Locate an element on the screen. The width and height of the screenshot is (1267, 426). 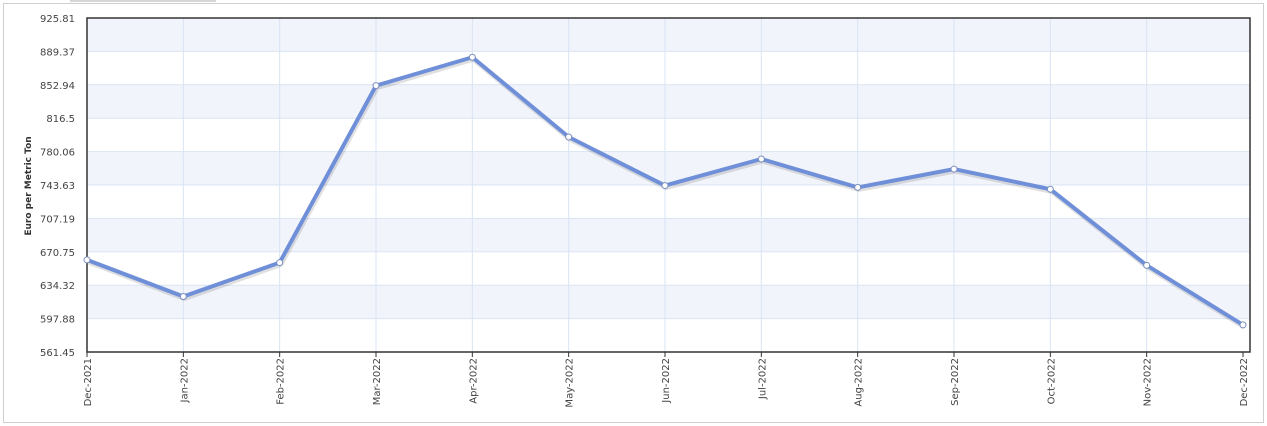
y-tick-label: 670.75 is located at coordinates (57, 253).